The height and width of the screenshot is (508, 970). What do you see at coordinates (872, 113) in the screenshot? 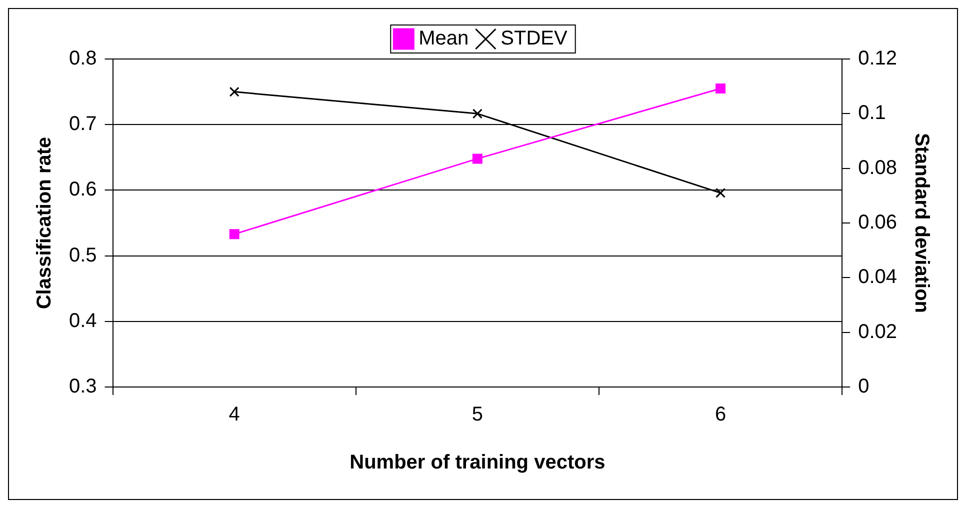
I see `y2-tick-label: 0.1` at bounding box center [872, 113].